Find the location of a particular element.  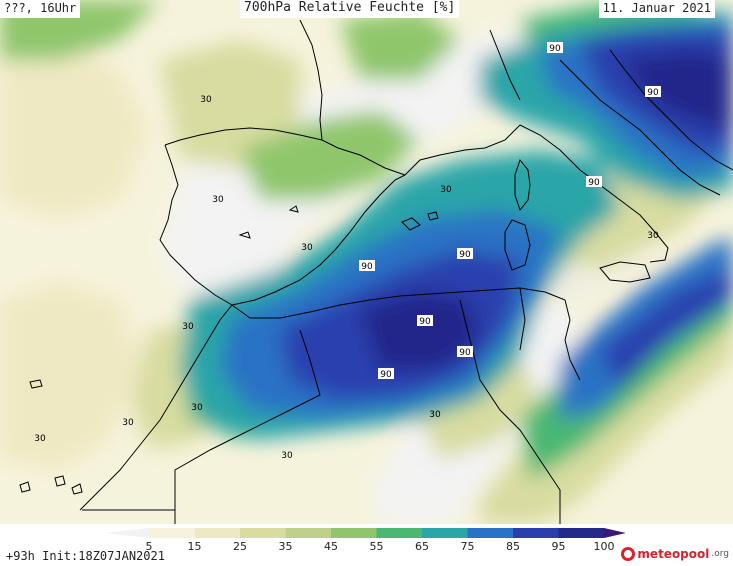

legend-tick-label: 15 is located at coordinates (194, 546).